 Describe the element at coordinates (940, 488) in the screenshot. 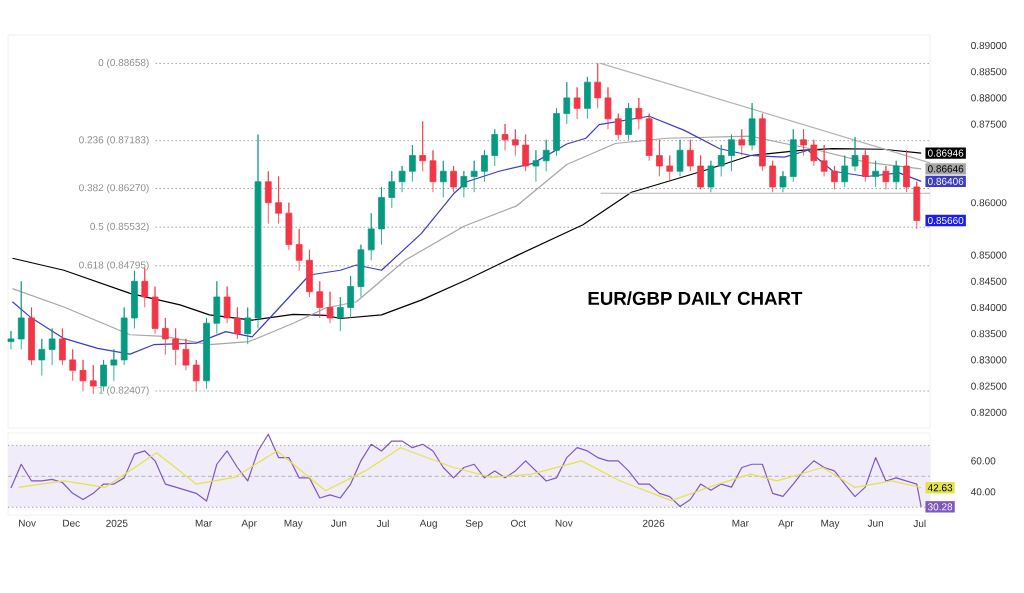

I see `data-label: 42.63` at that location.